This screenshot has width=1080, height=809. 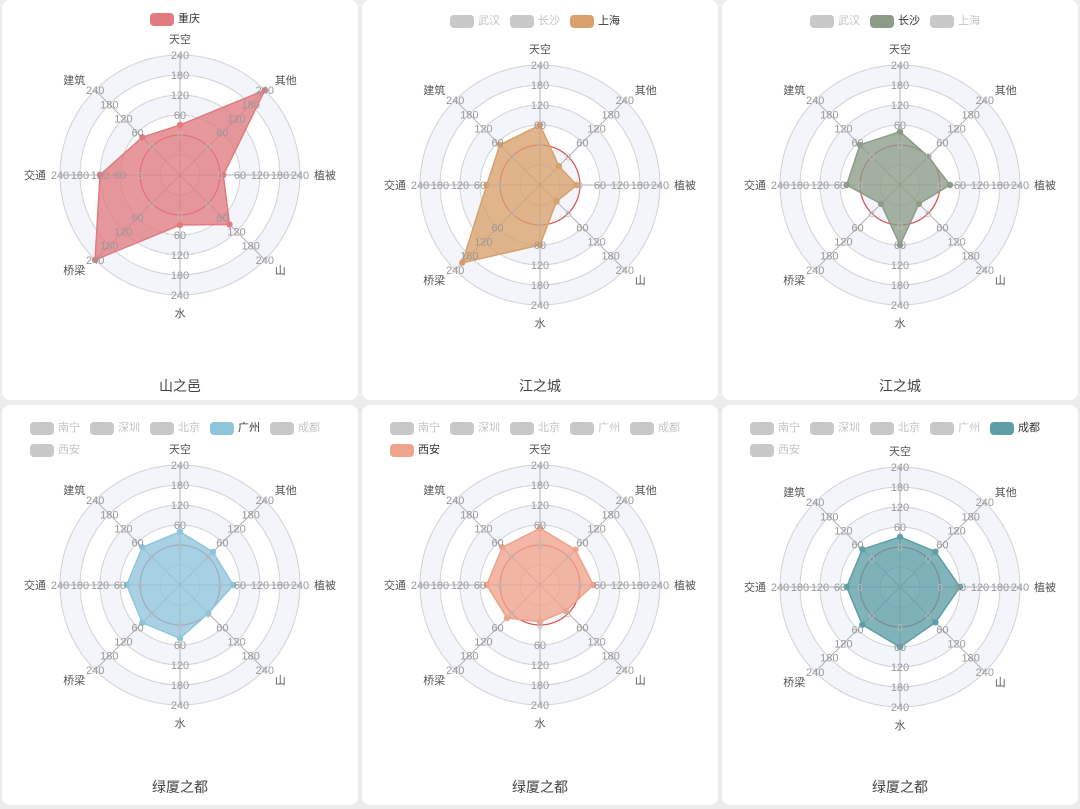 I want to click on indicator-label: 山, so click(x=1000, y=280).